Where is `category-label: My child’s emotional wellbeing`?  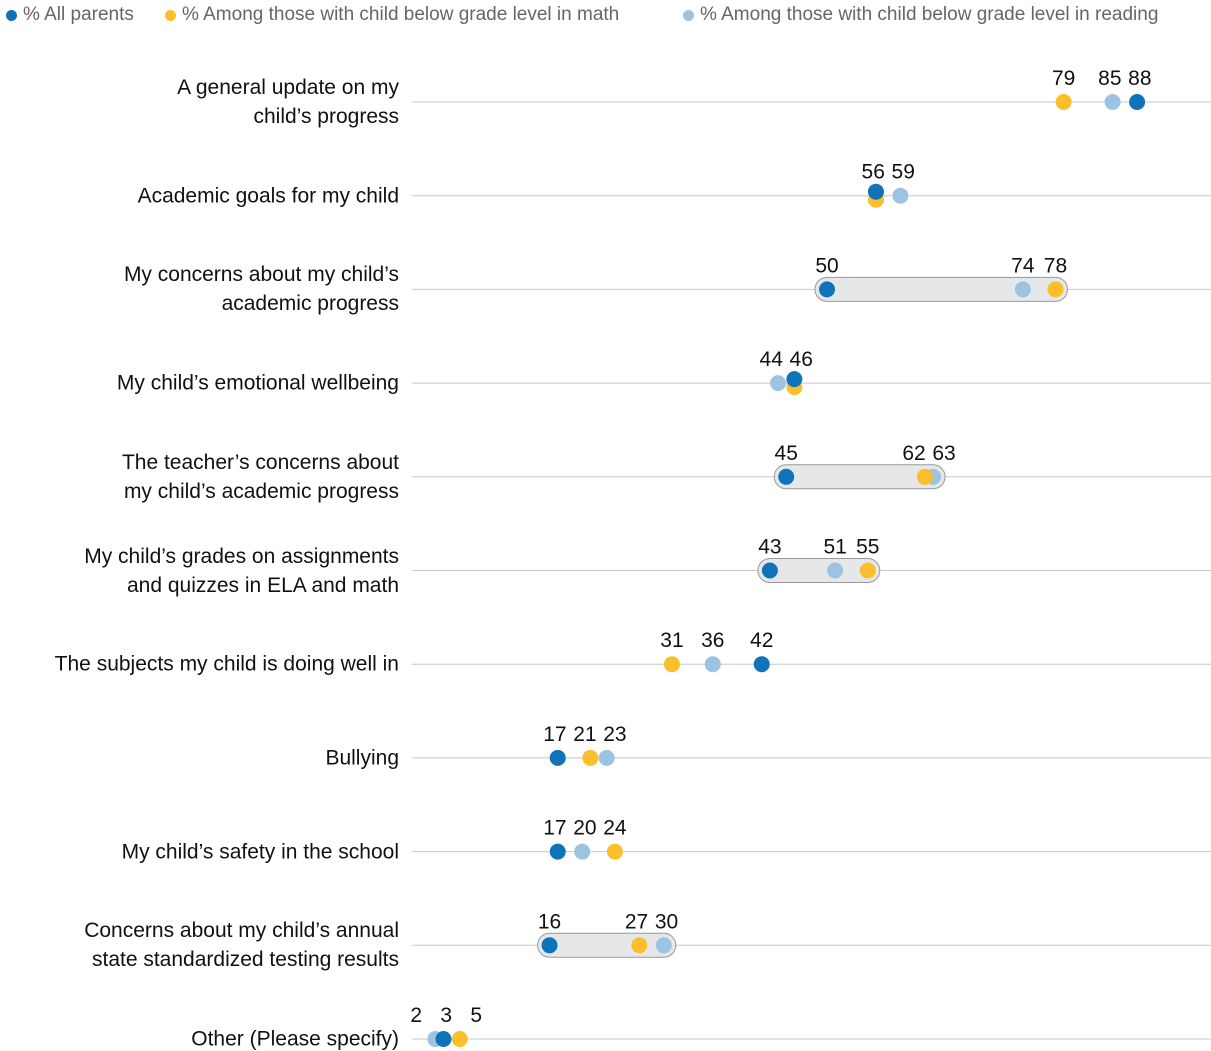 category-label: My child’s emotional wellbeing is located at coordinates (257, 383).